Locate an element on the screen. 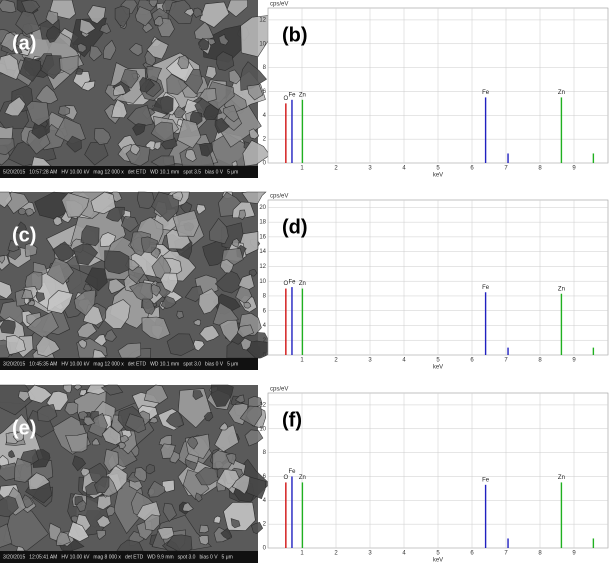  x-tick-label: 8 is located at coordinates (540, 361).